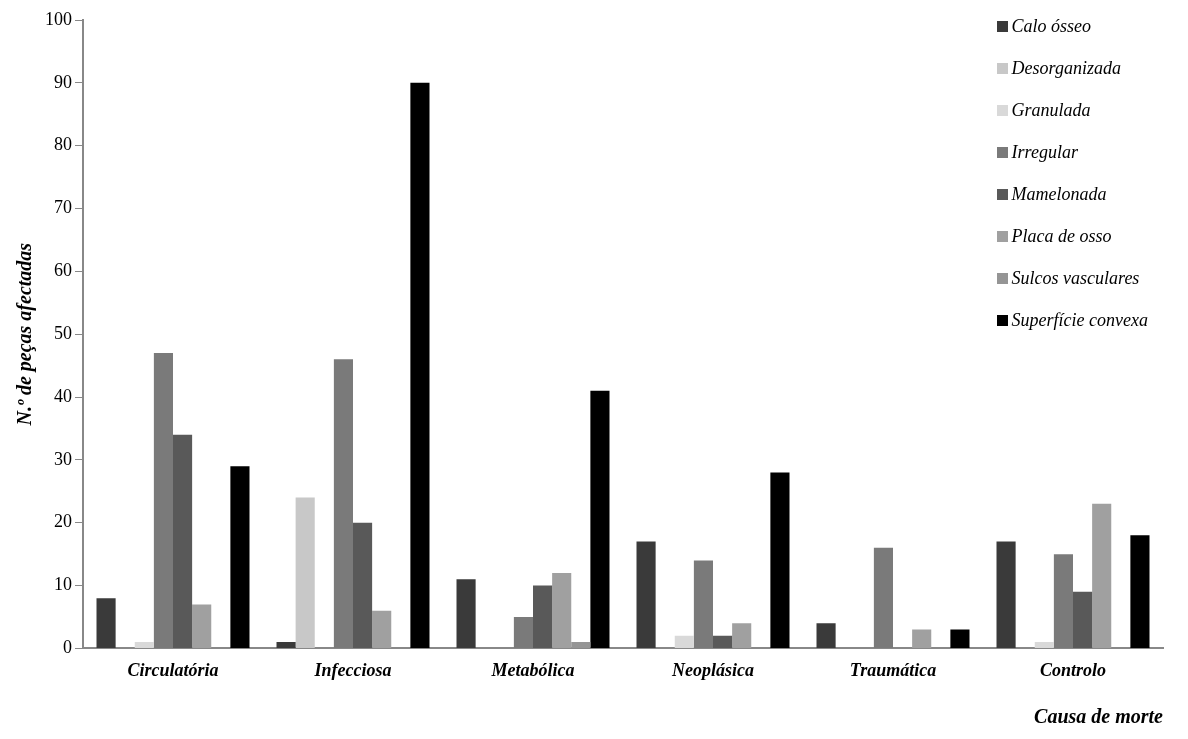  What do you see at coordinates (58, 18) in the screenshot?
I see `y-tick-label: 100` at bounding box center [58, 18].